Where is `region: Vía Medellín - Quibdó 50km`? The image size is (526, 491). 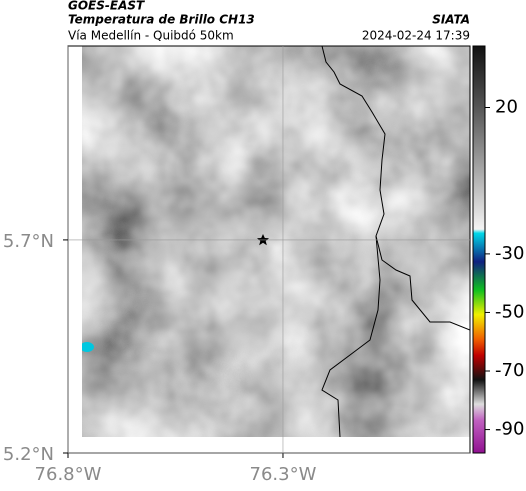 region: Vía Medellín - Quibdó 50km is located at coordinates (151, 36).